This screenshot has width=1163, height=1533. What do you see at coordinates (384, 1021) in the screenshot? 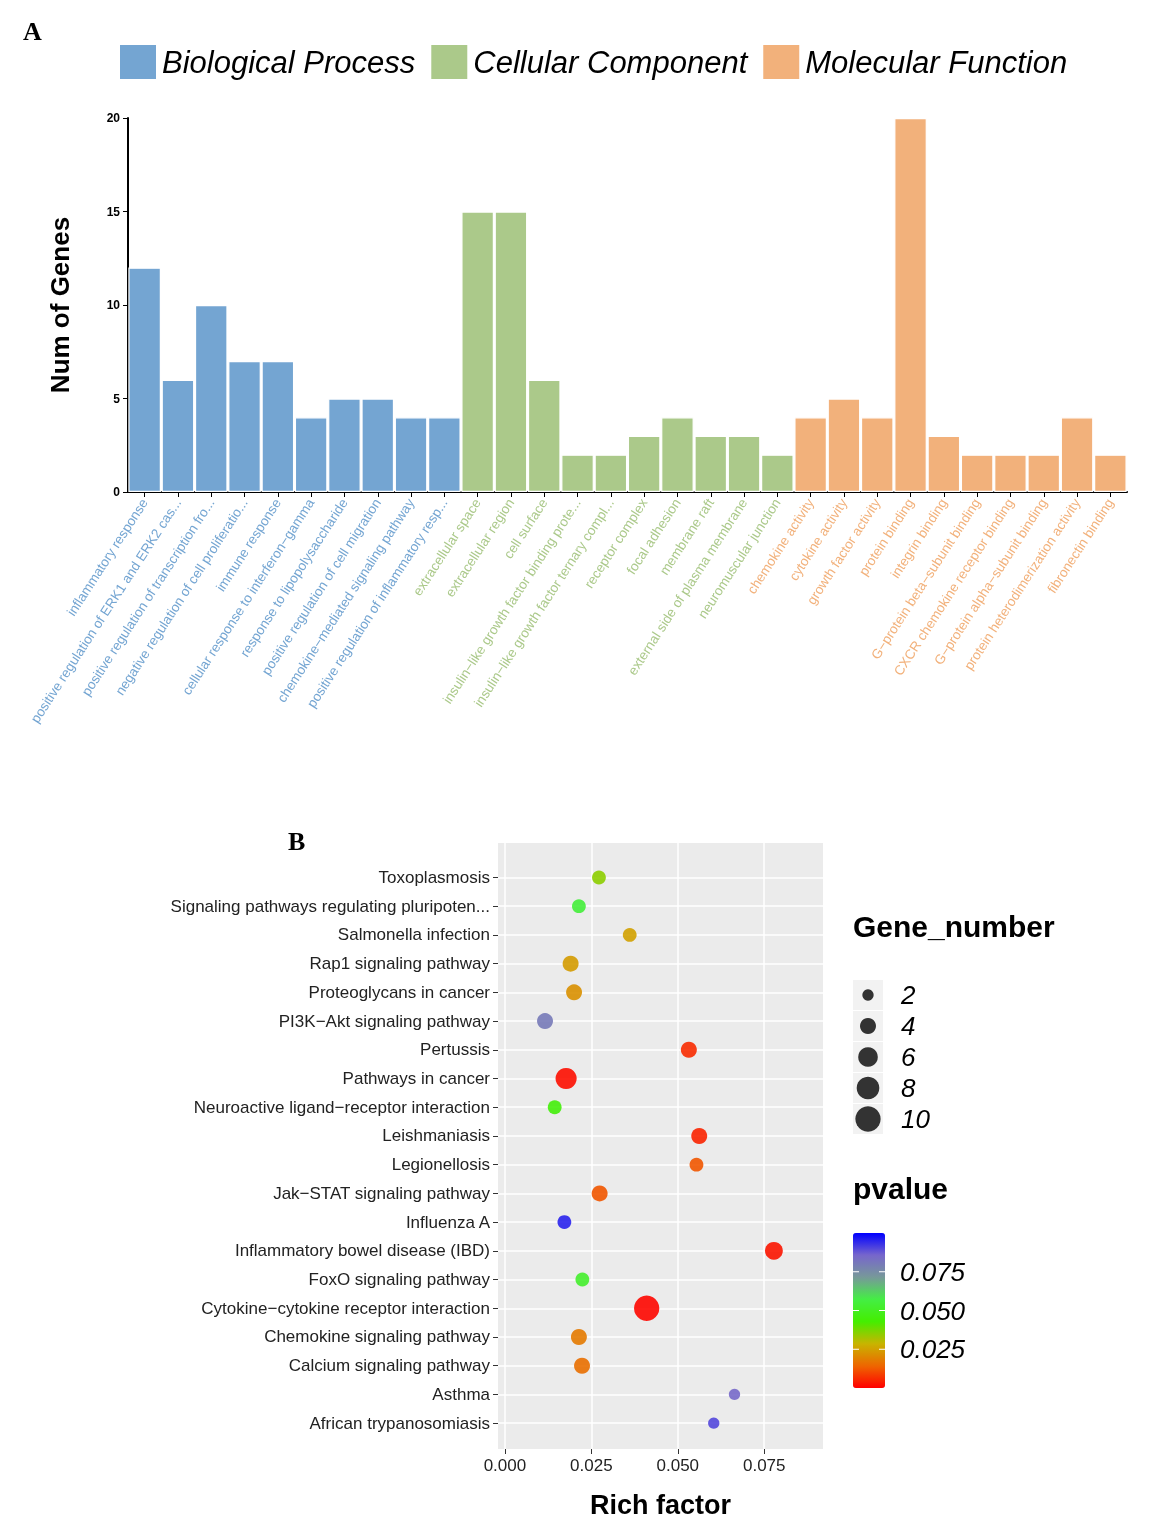
I see `y-tick-label: PI3K−Akt signaling pathway` at bounding box center [384, 1021].